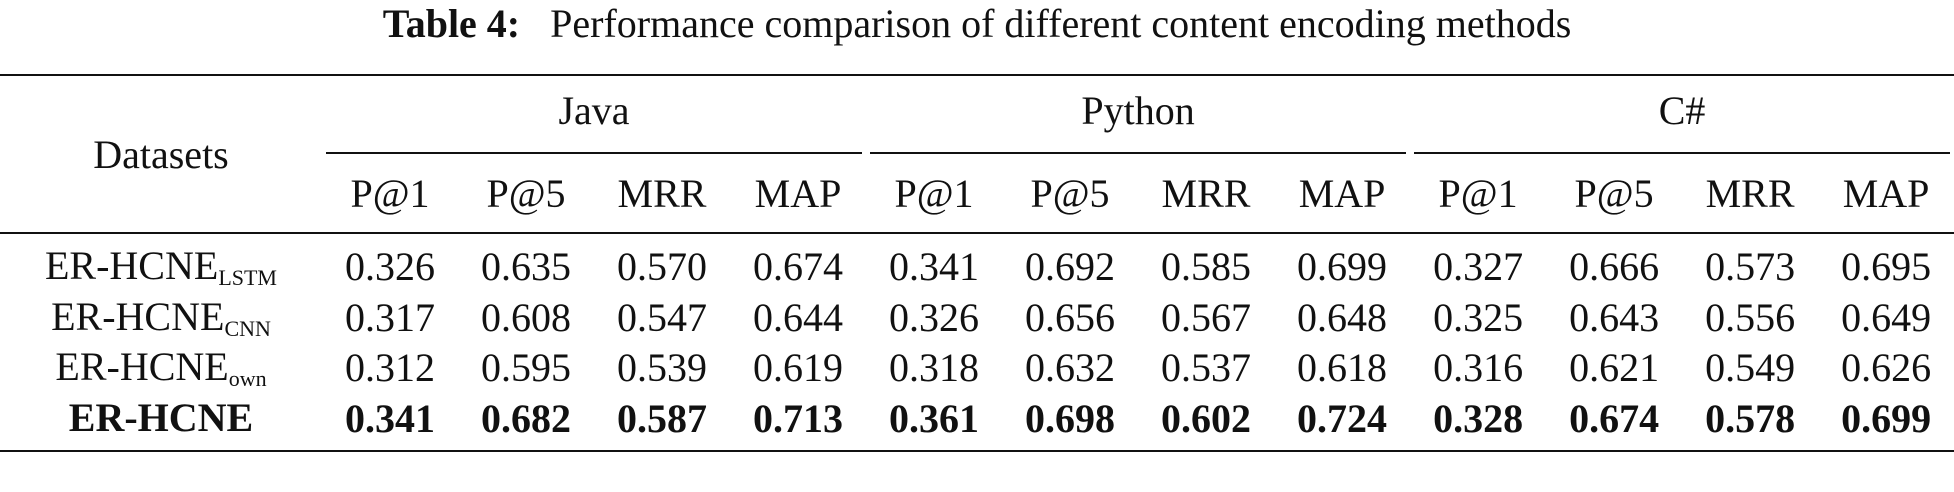 The height and width of the screenshot is (492, 1954). Describe the element at coordinates (1750, 367) in the screenshot. I see `table-cell: 0.549` at that location.